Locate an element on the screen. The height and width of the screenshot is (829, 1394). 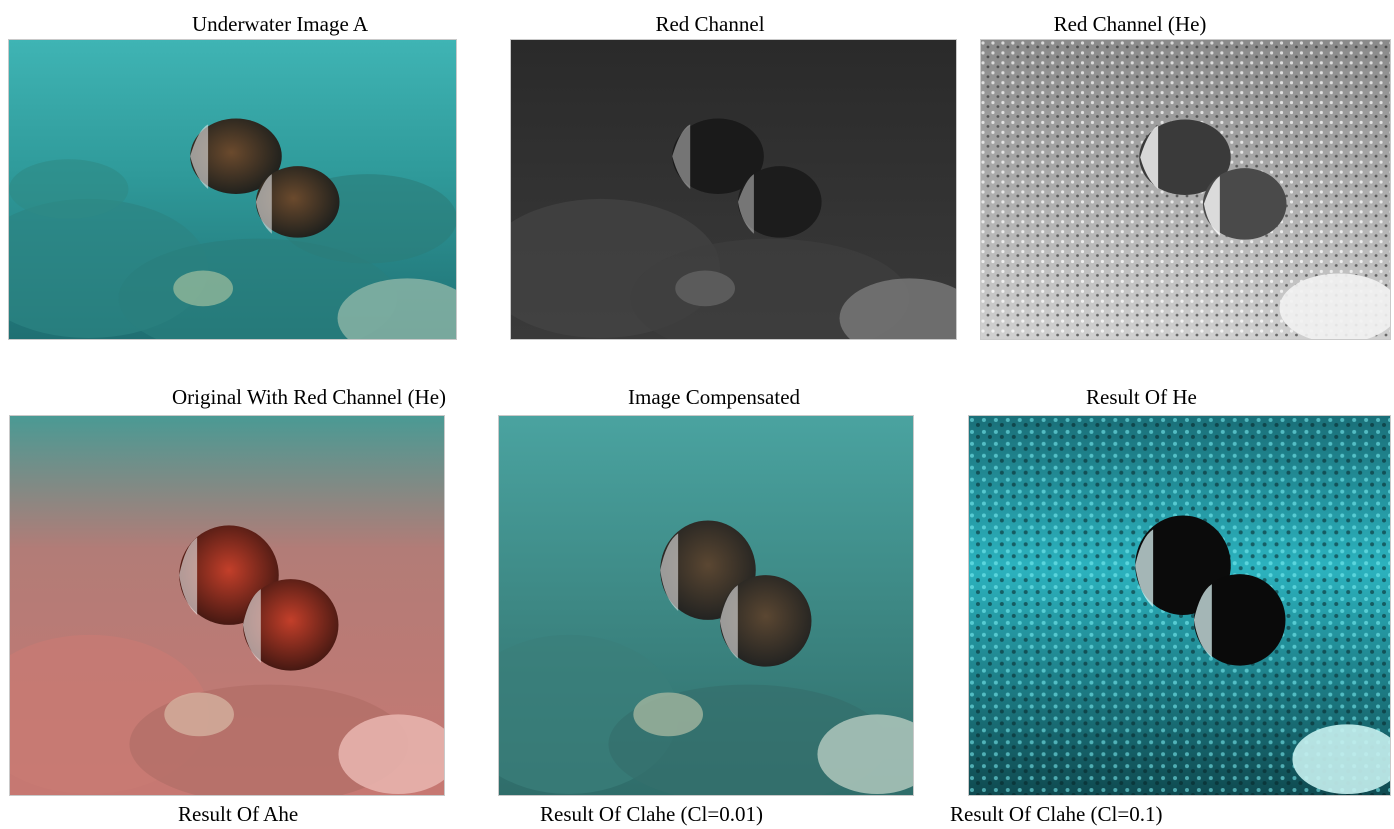
image-compensated is located at coordinates (706, 605).